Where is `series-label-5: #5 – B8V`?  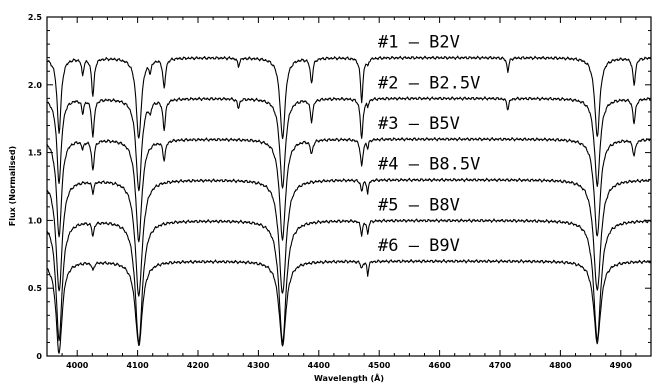
series-label-5: #5 – B8V is located at coordinates (419, 205).